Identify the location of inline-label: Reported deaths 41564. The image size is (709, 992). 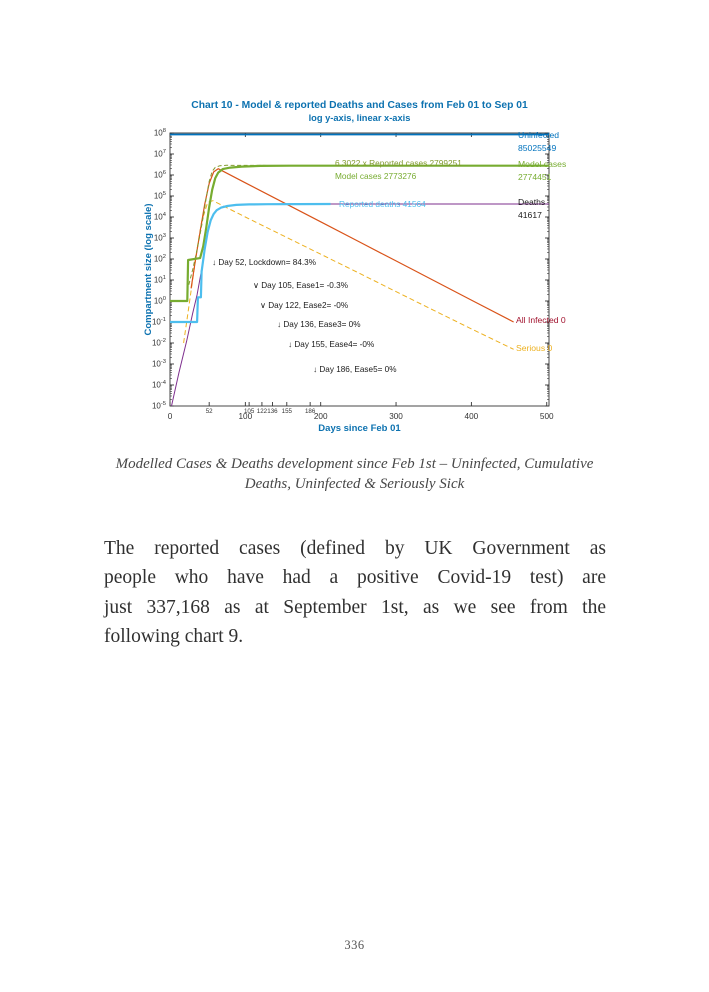
(382, 204).